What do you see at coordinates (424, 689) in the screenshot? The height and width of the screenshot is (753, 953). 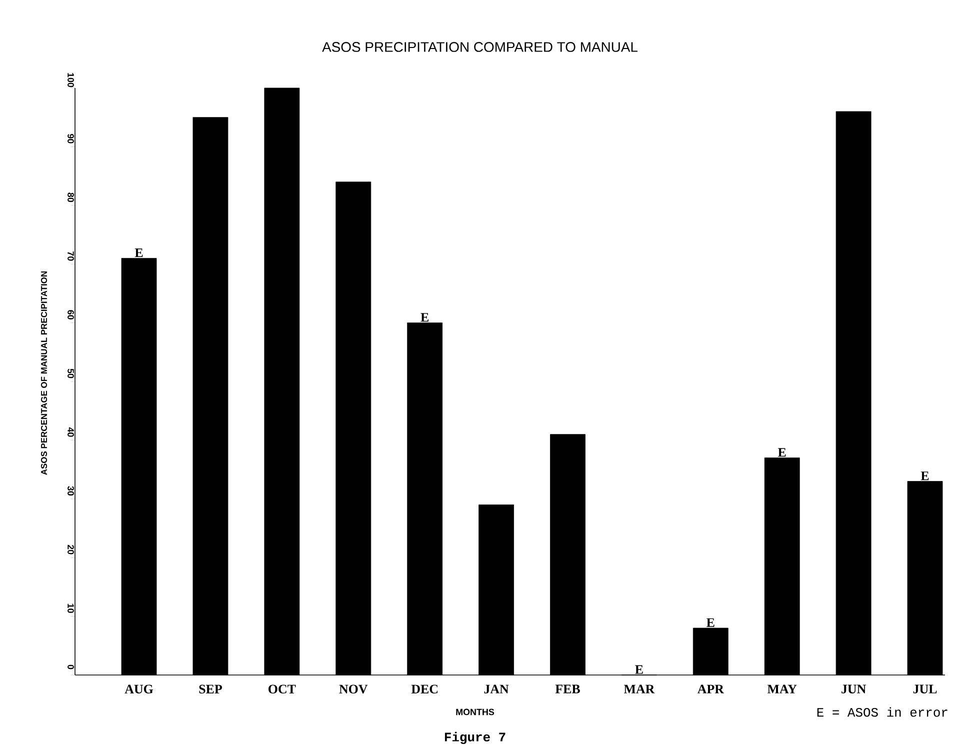 I see `x-tick-label: DEC` at bounding box center [424, 689].